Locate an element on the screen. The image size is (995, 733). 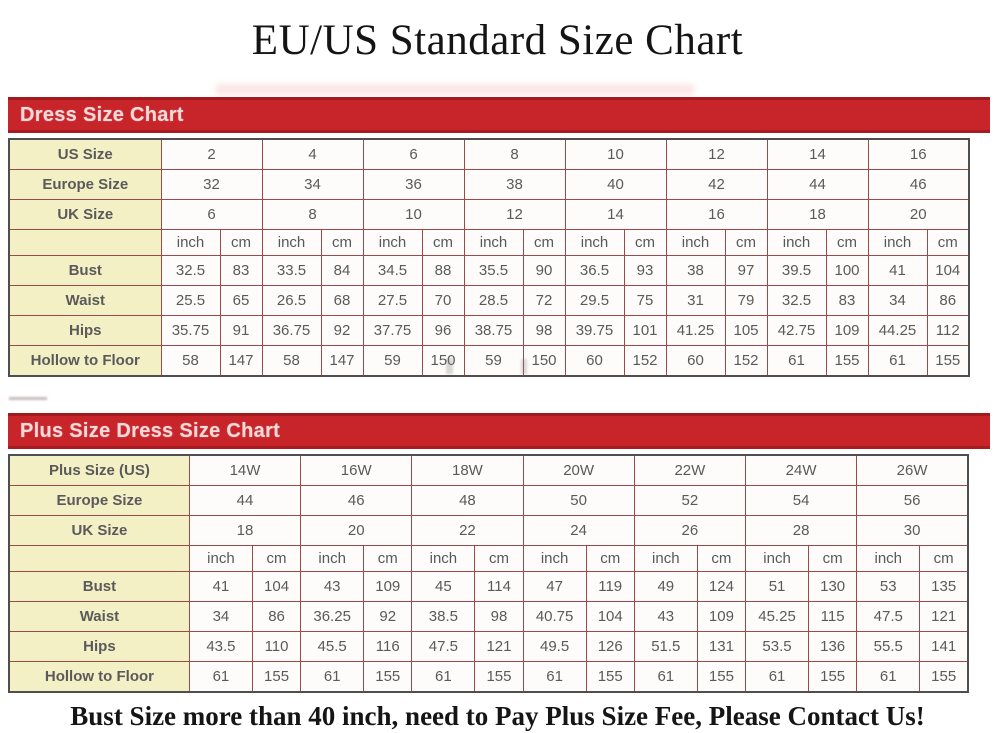
size-row: Europe Size 32 34 36 38 40 42 44 46 is located at coordinates (489, 184).